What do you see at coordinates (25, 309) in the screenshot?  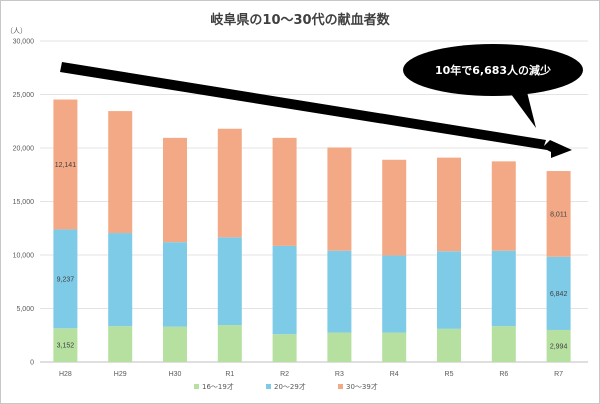 I see `y-tick-label: 5,000` at bounding box center [25, 309].